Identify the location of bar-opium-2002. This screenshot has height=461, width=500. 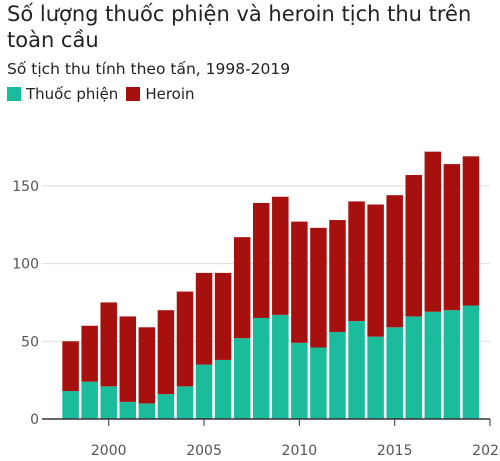
(147, 411).